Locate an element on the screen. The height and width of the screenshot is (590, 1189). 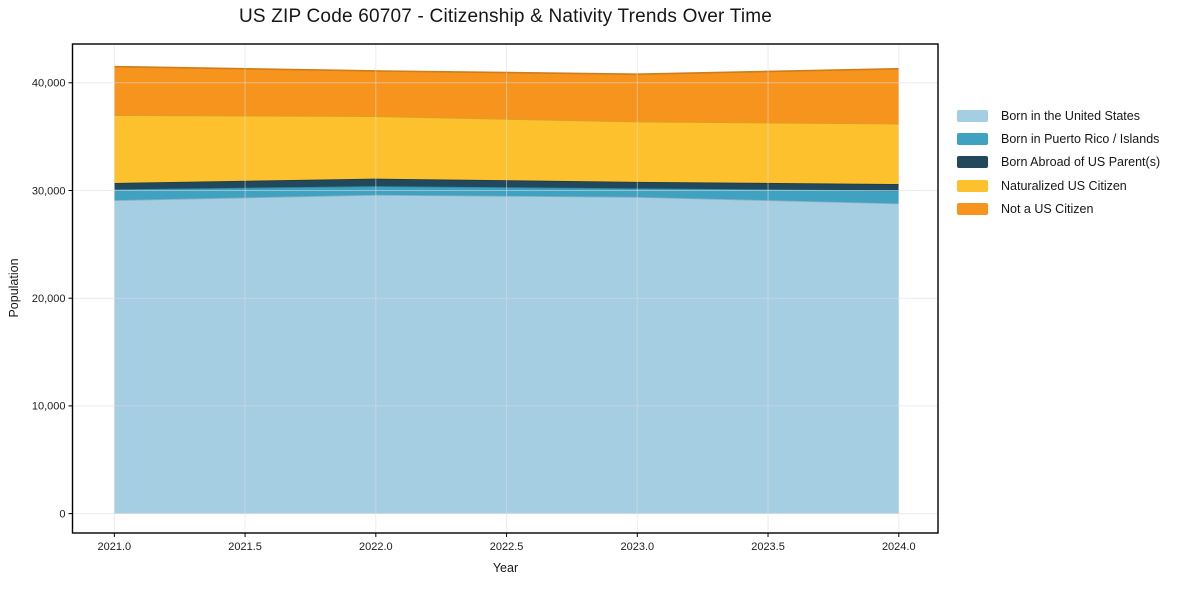
y-tick-label: 30,000 is located at coordinates (49, 191).